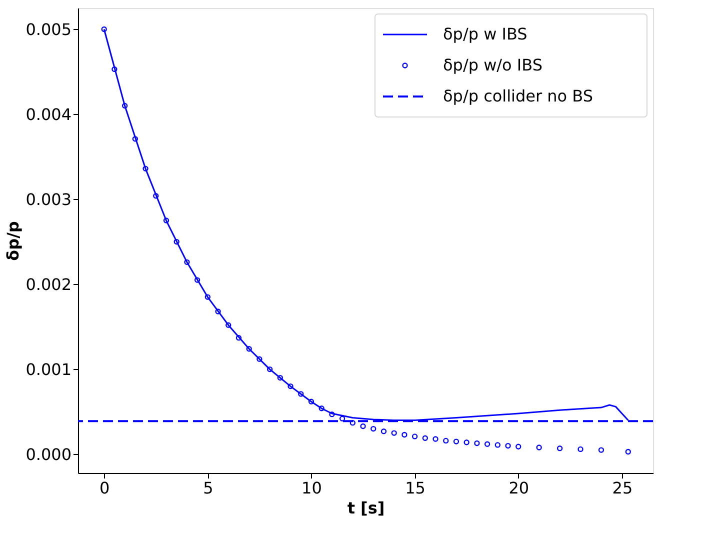 This screenshot has width=723, height=540. What do you see at coordinates (49, 284) in the screenshot?
I see `y-tick-label: 0.002` at bounding box center [49, 284].